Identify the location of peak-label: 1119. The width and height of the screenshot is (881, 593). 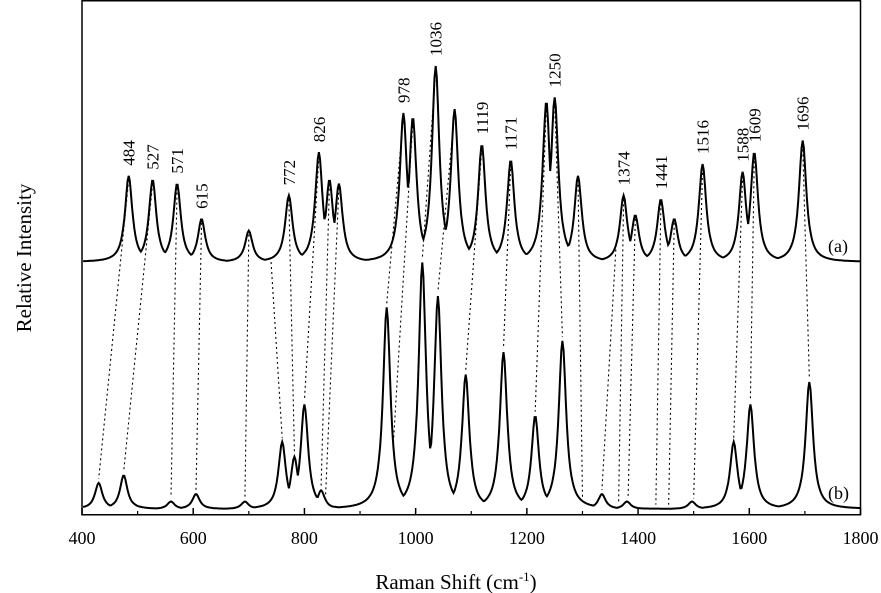
(482, 118).